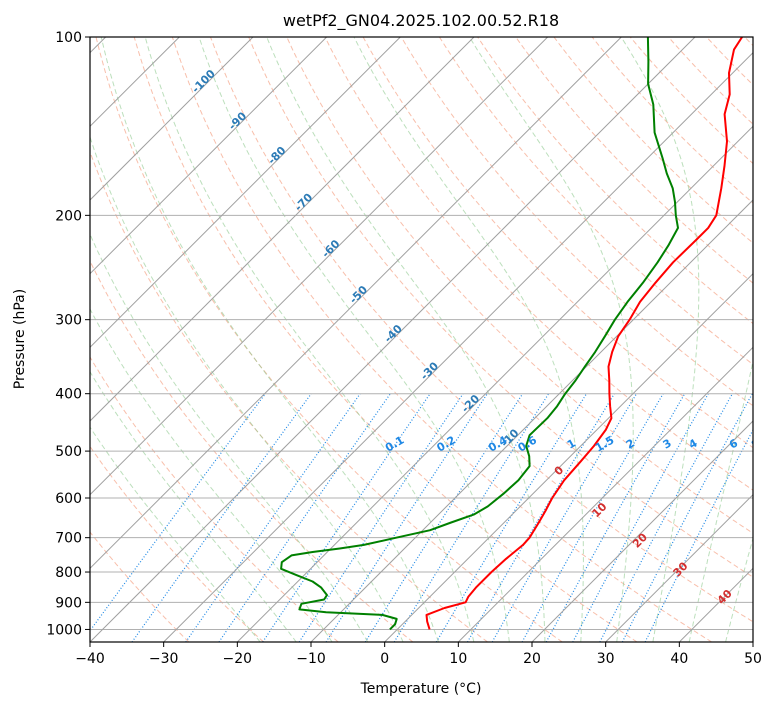 Image resolution: width=775 pixels, height=708 pixels. What do you see at coordinates (640, 540) in the screenshot?
I see `moist-adiabat-label: 20` at bounding box center [640, 540].